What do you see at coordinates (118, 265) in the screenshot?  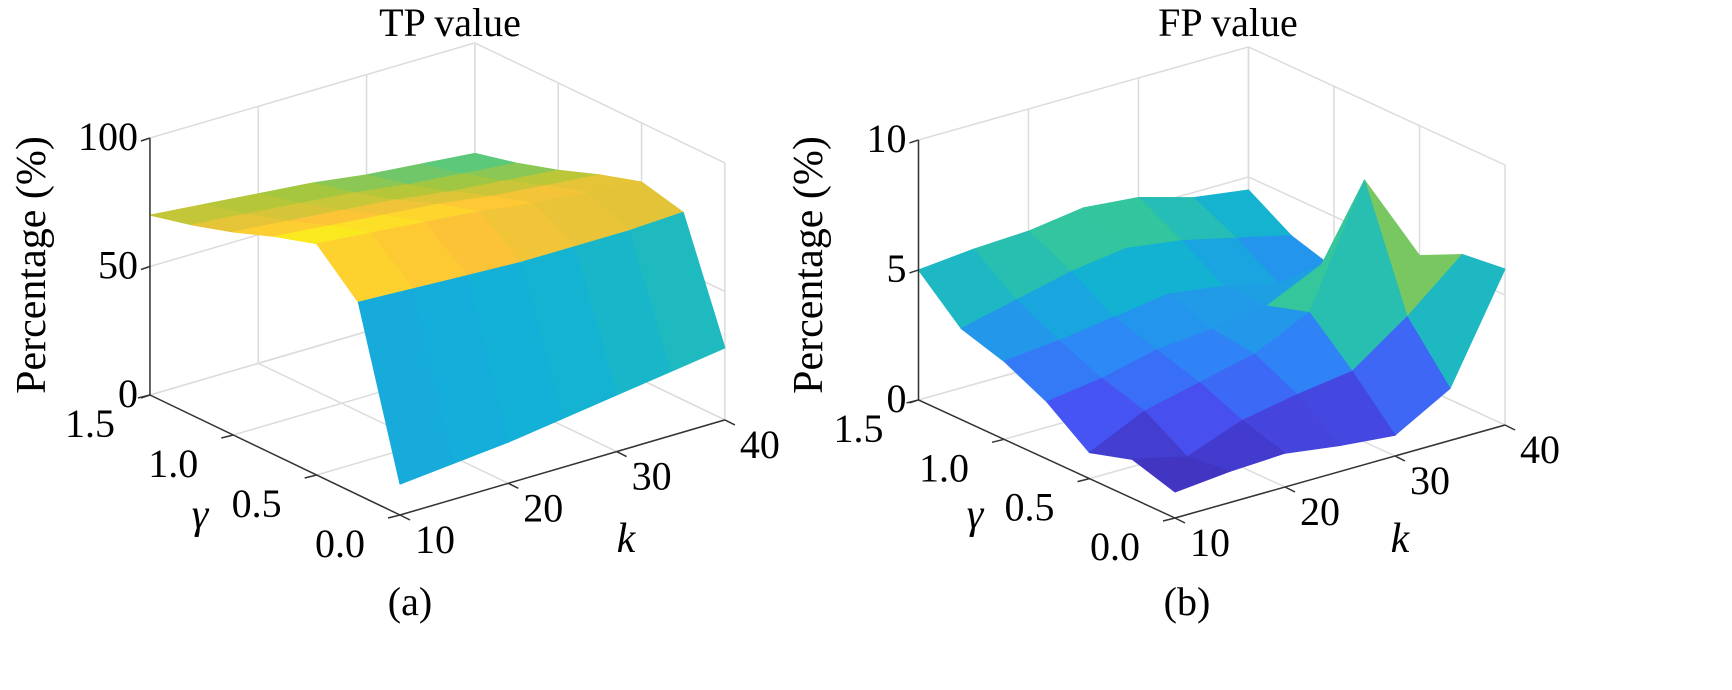 I see `z-tick-label: 50` at bounding box center [118, 265].